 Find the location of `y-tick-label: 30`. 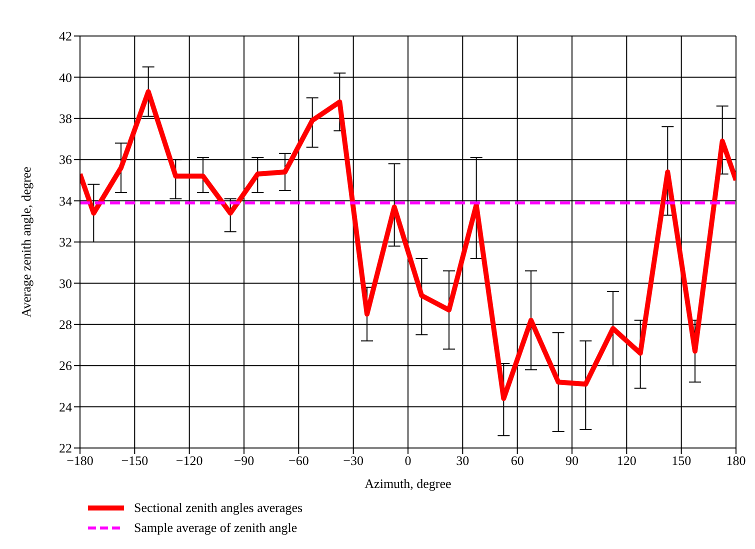

y-tick-label: 30 is located at coordinates (65, 283).